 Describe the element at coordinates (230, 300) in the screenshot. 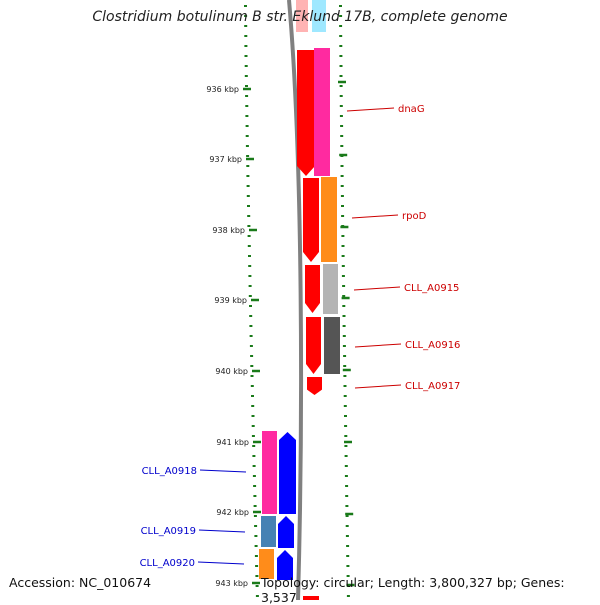

I see `ruler-tick-label: 939 kbp` at that location.